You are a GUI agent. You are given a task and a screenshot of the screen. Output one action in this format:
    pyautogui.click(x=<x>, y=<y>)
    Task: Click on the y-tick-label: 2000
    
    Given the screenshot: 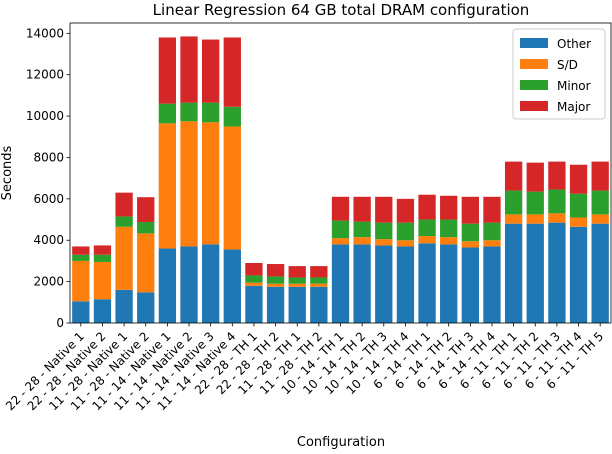 What is the action you would take?
    pyautogui.click(x=48, y=282)
    